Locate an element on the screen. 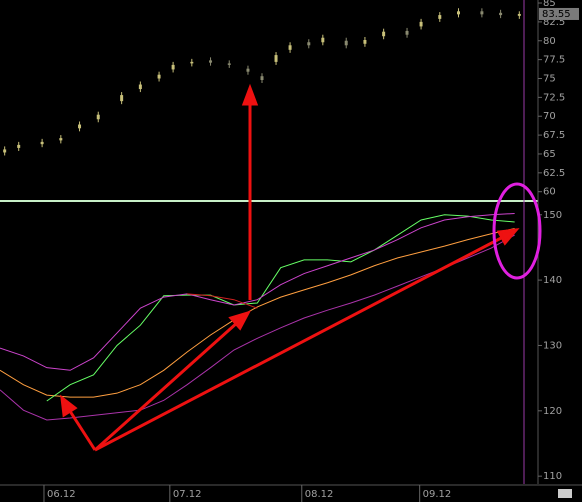 The height and width of the screenshot is (502, 582). highlight-ellipse is located at coordinates (517, 231).